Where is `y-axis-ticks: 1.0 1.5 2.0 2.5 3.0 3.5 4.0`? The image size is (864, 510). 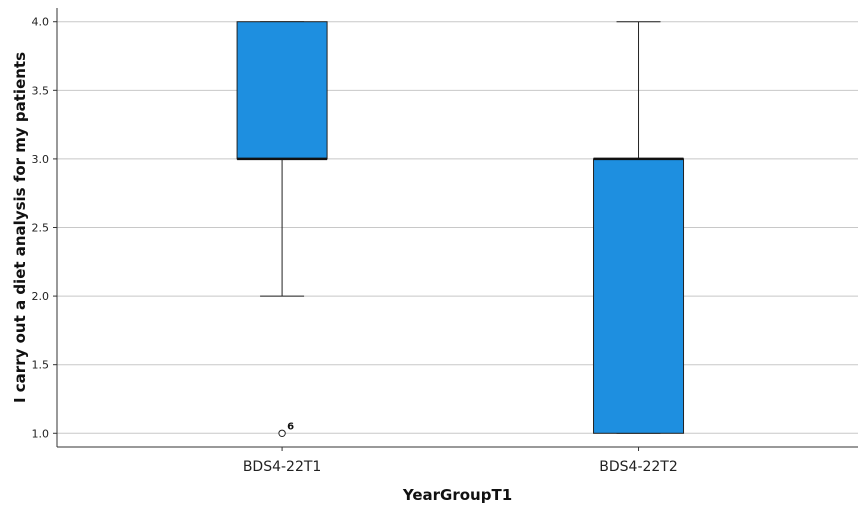
y-axis-ticks: 1.0 1.5 2.0 2.5 3.0 3.5 4.0 is located at coordinates (44, 228).